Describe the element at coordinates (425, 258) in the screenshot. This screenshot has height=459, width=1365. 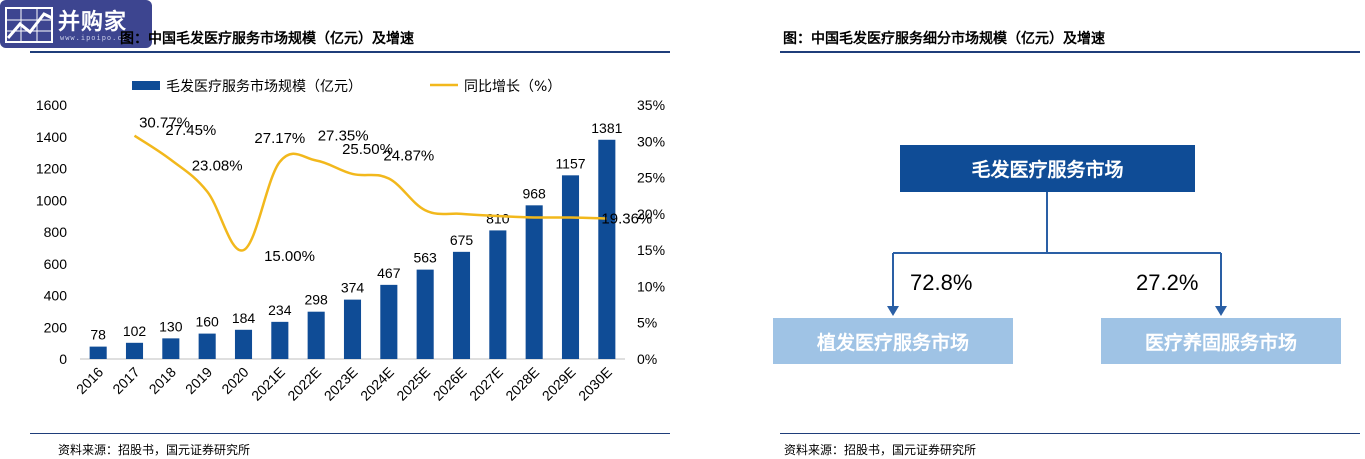
I see `bar-value-label: 563` at that location.